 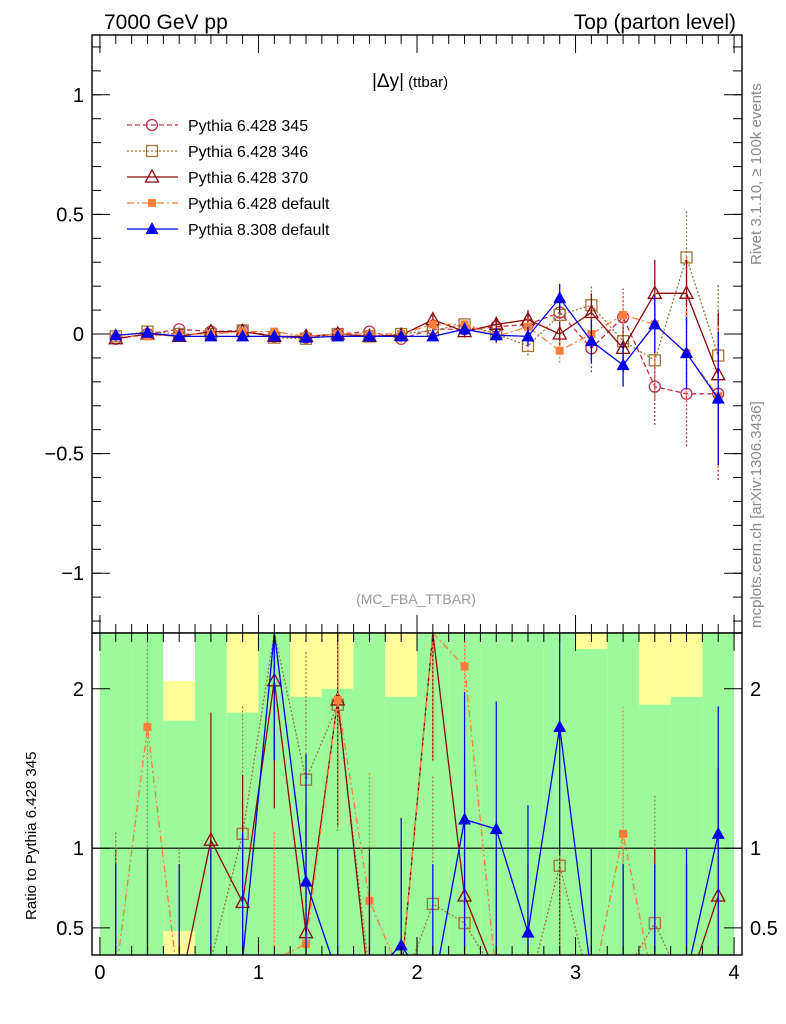 I want to click on chart-title: |Δy| (ttbar), so click(x=410, y=81).